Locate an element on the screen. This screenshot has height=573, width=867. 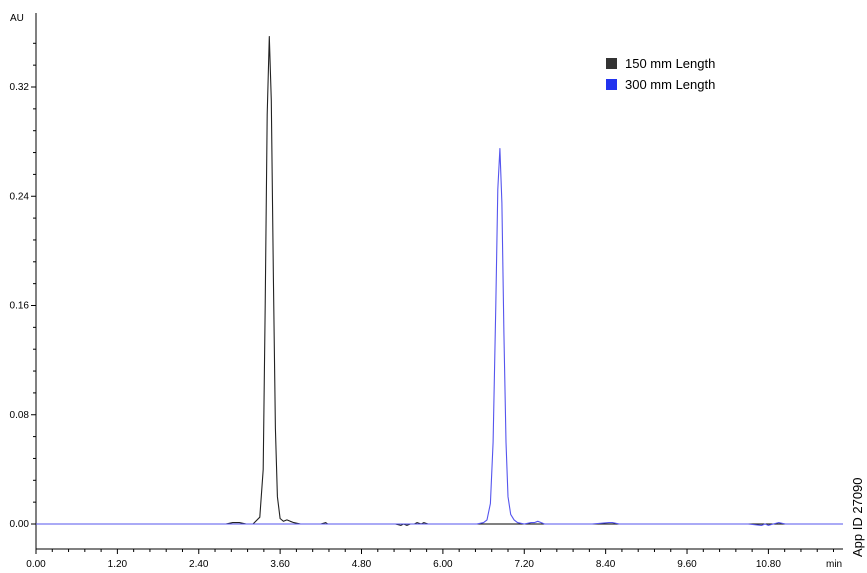
y-tick-label: 0.00 is located at coordinates (20, 524).